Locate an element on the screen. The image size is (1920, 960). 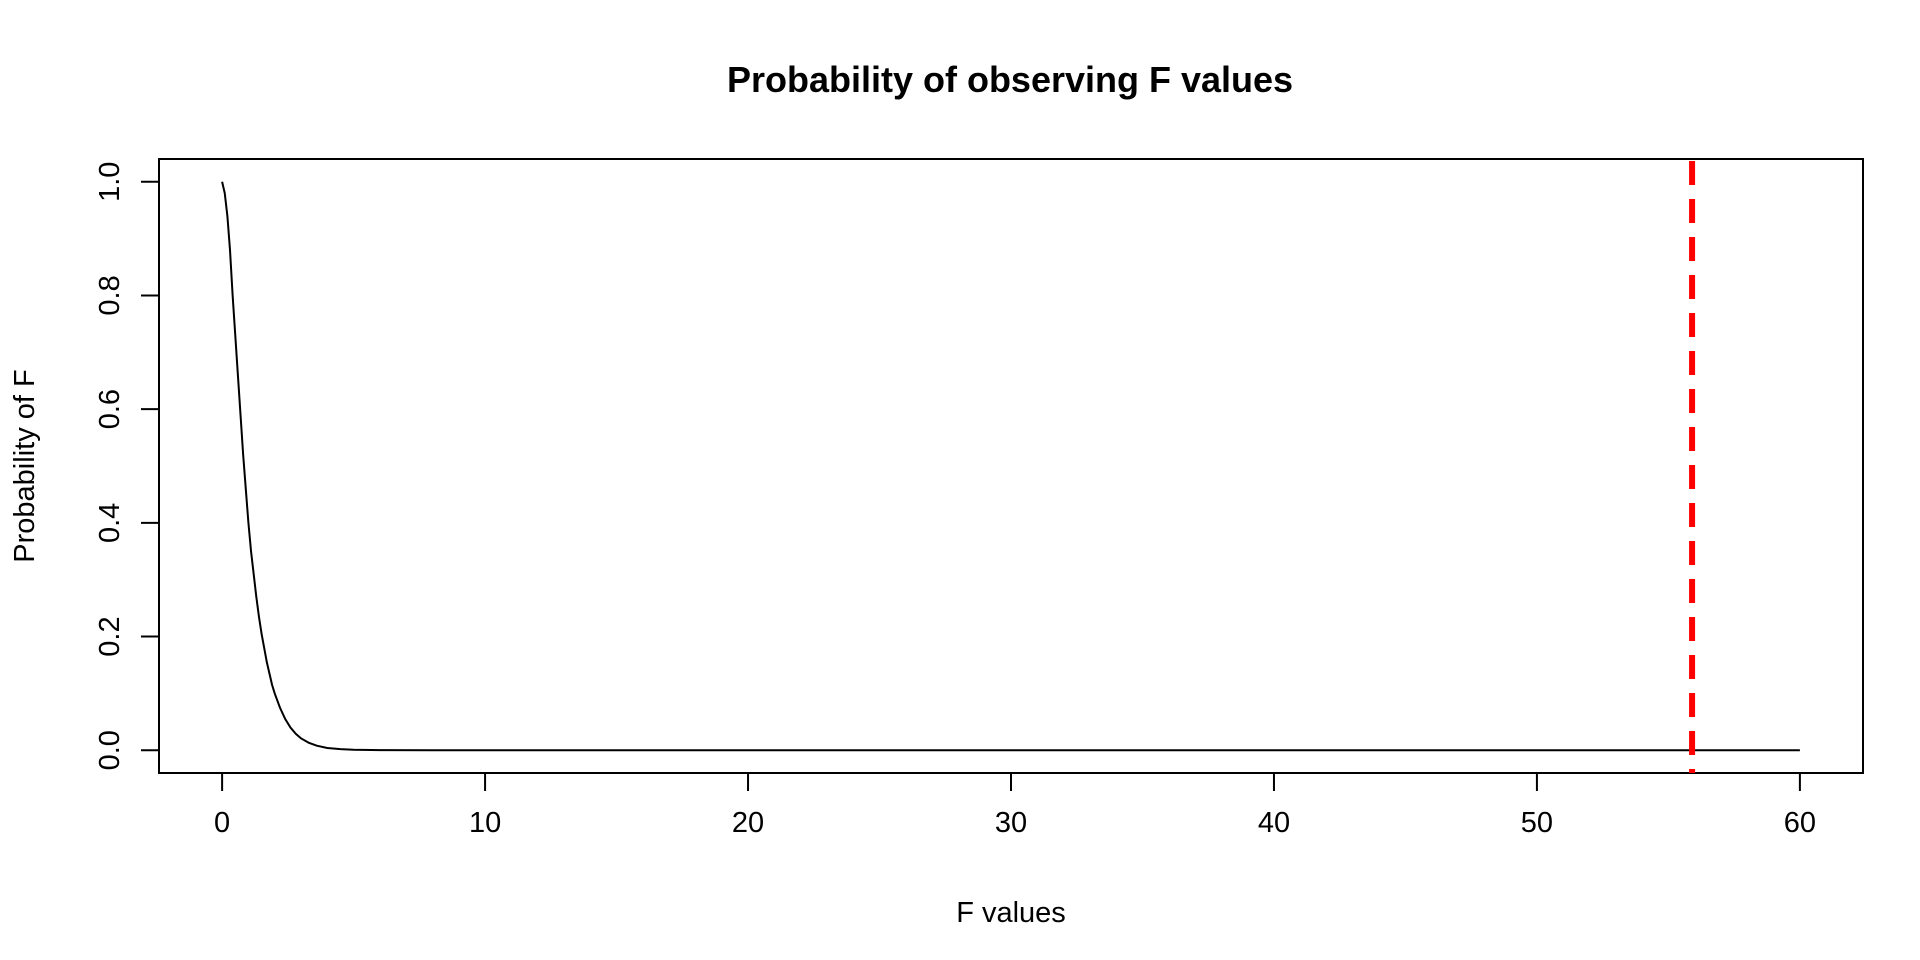
y-tick-label: 0.2 is located at coordinates (110, 636).